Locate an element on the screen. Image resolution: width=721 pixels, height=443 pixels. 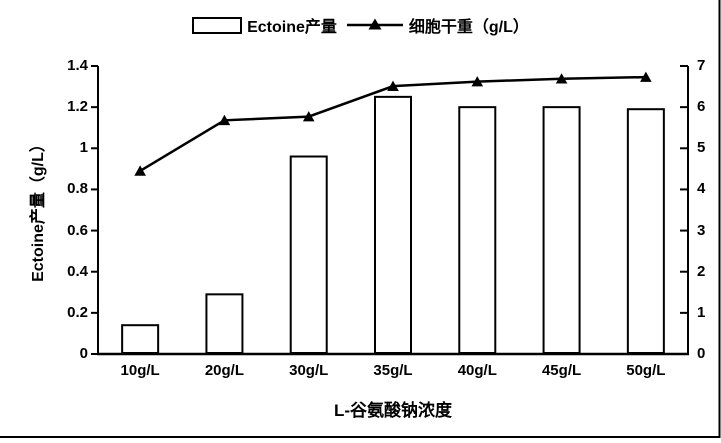
right-axis-tick-label: 7 is located at coordinates (701, 65).